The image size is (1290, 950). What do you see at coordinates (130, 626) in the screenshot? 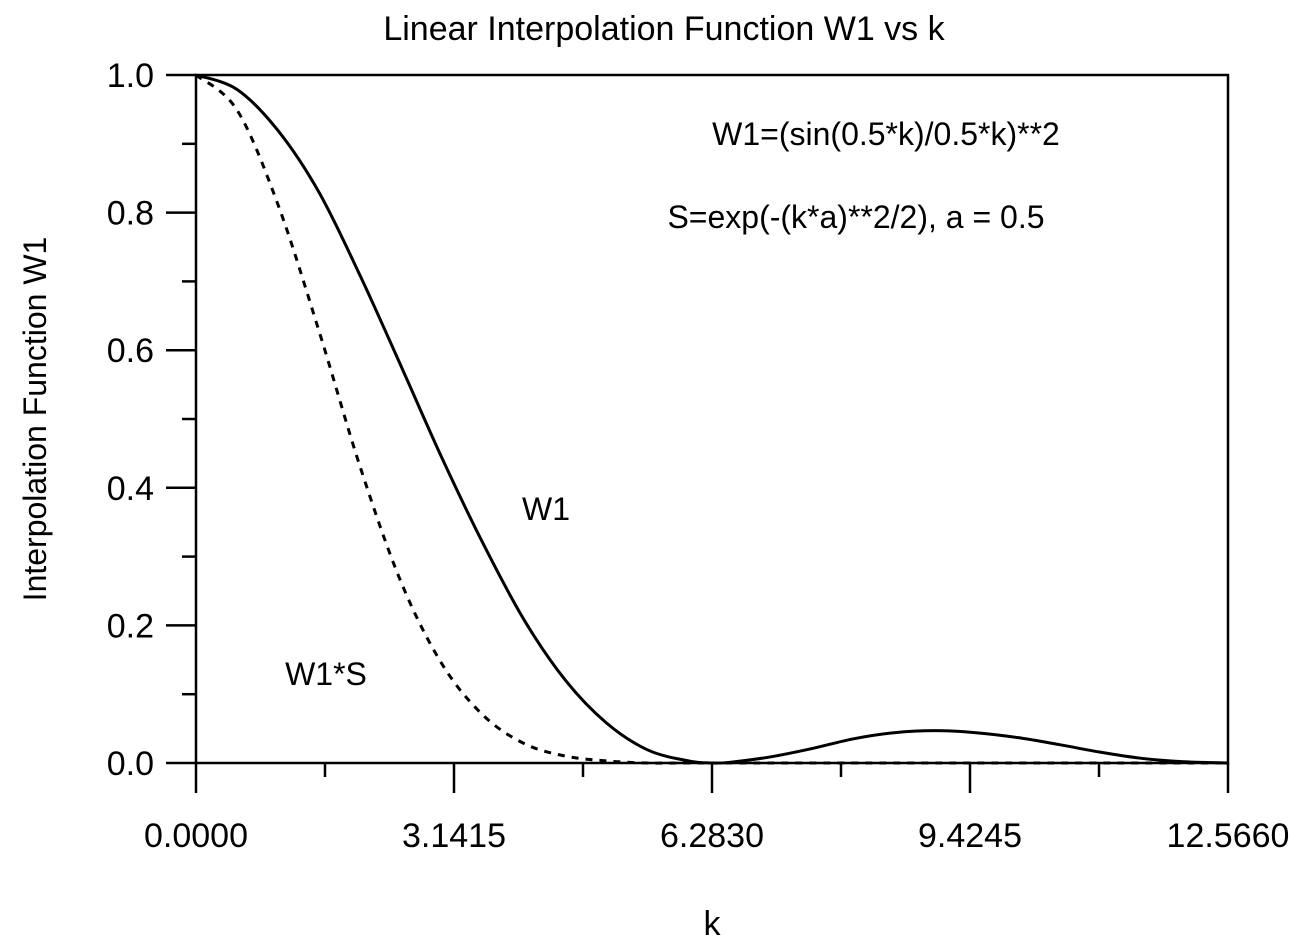
I see `y-tick-label: 0.2` at bounding box center [130, 626].